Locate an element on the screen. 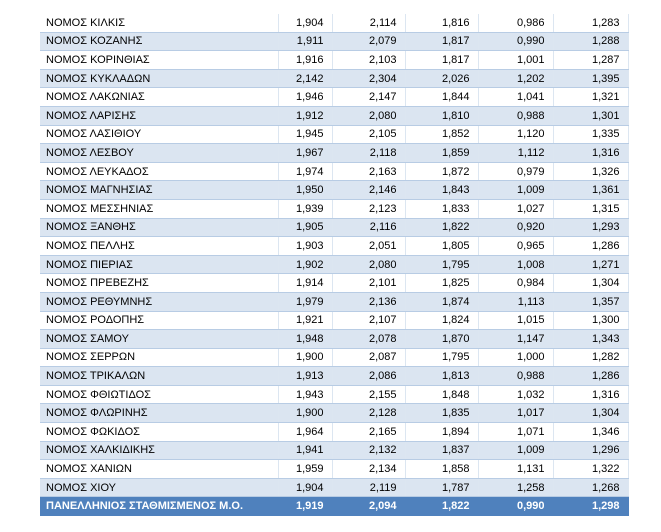 The width and height of the screenshot is (661, 532). value-cell: 1,979 is located at coordinates (305, 302).